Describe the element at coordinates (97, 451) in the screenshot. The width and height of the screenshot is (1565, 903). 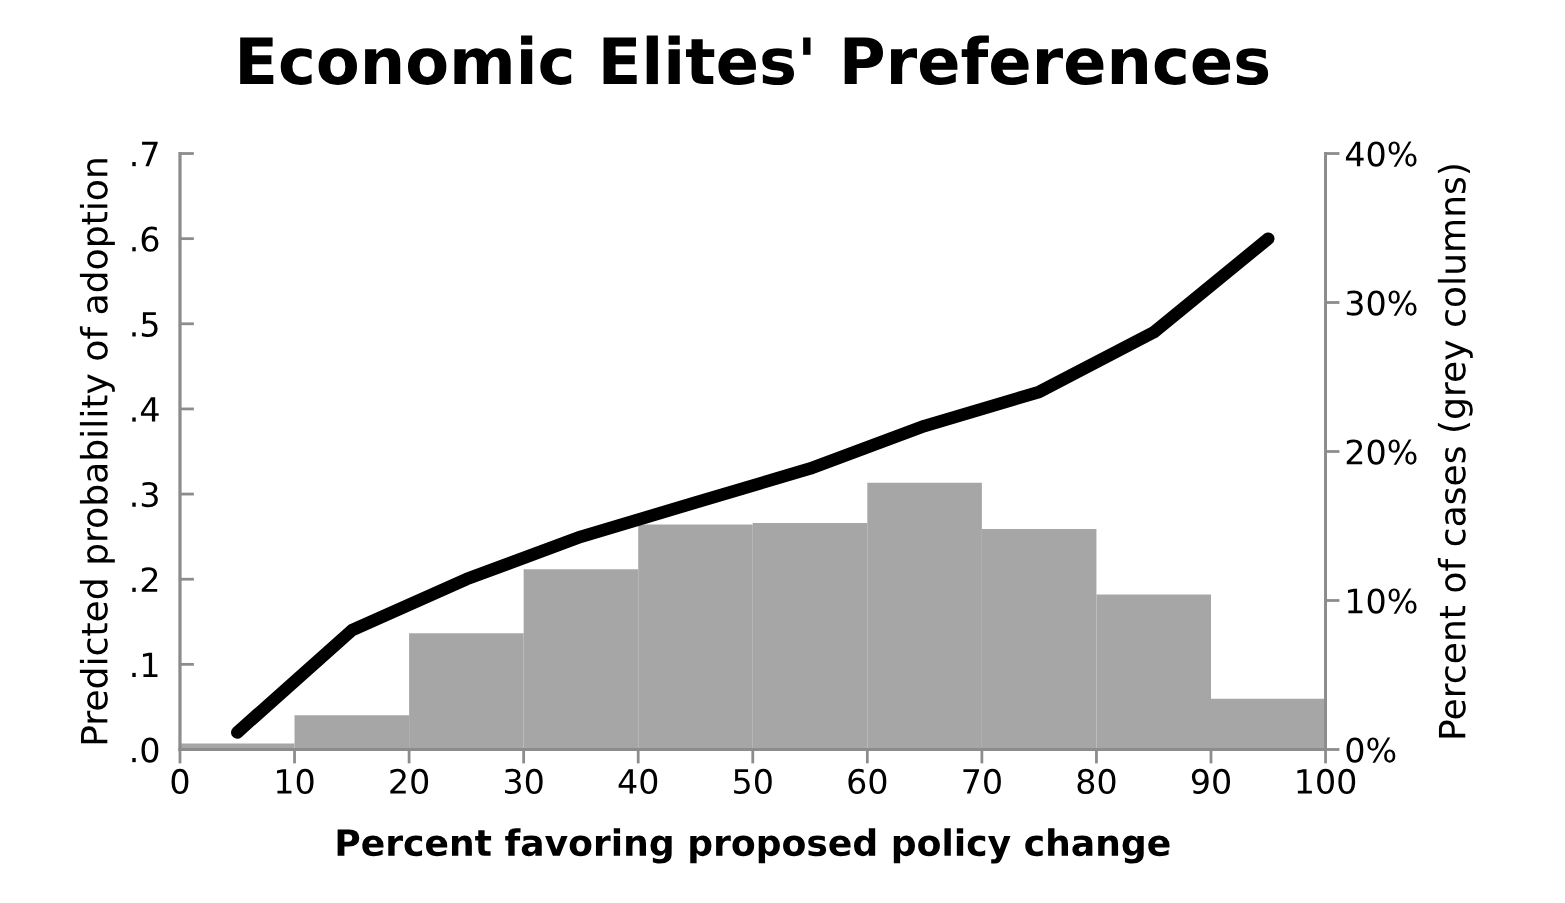
I see `y-axis-title: Predicted probability of adoption` at that location.